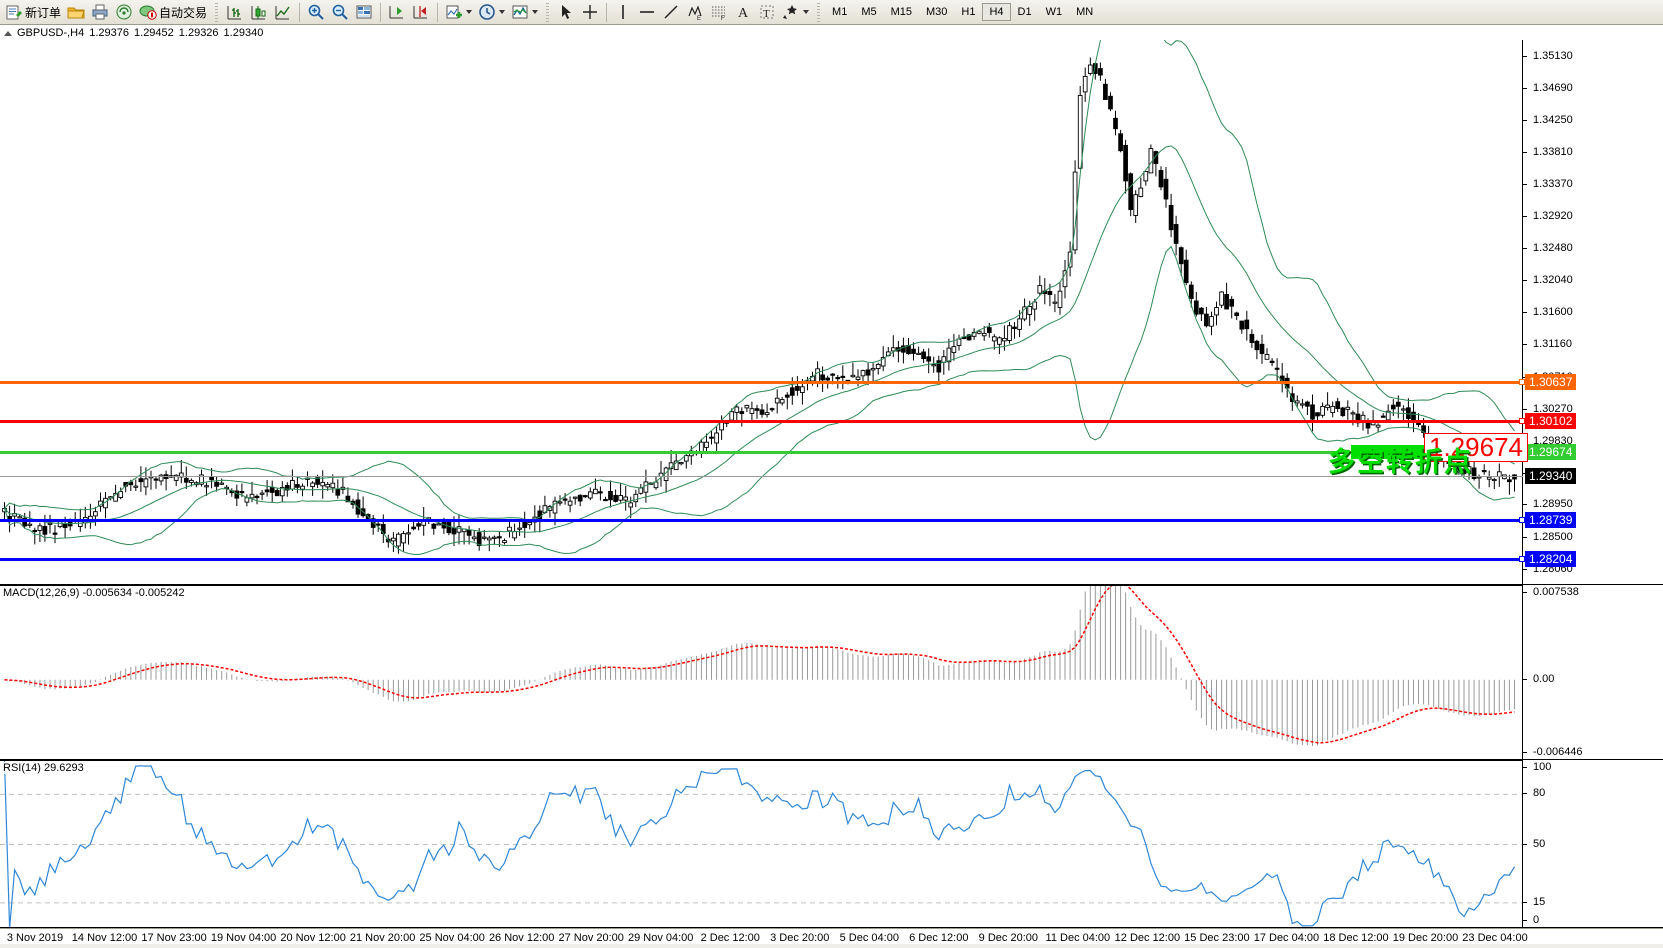 Image resolution: width=1663 pixels, height=948 pixels. I want to click on folder-icon, so click(76, 12).